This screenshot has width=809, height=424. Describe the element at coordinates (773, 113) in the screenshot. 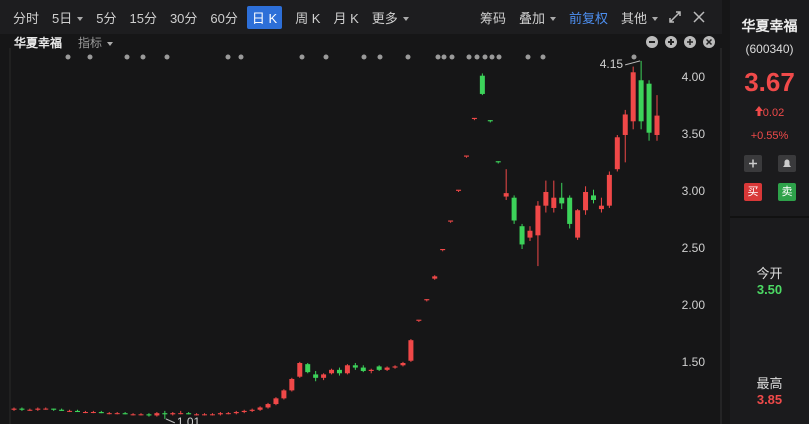

I see `change: 0.02` at that location.